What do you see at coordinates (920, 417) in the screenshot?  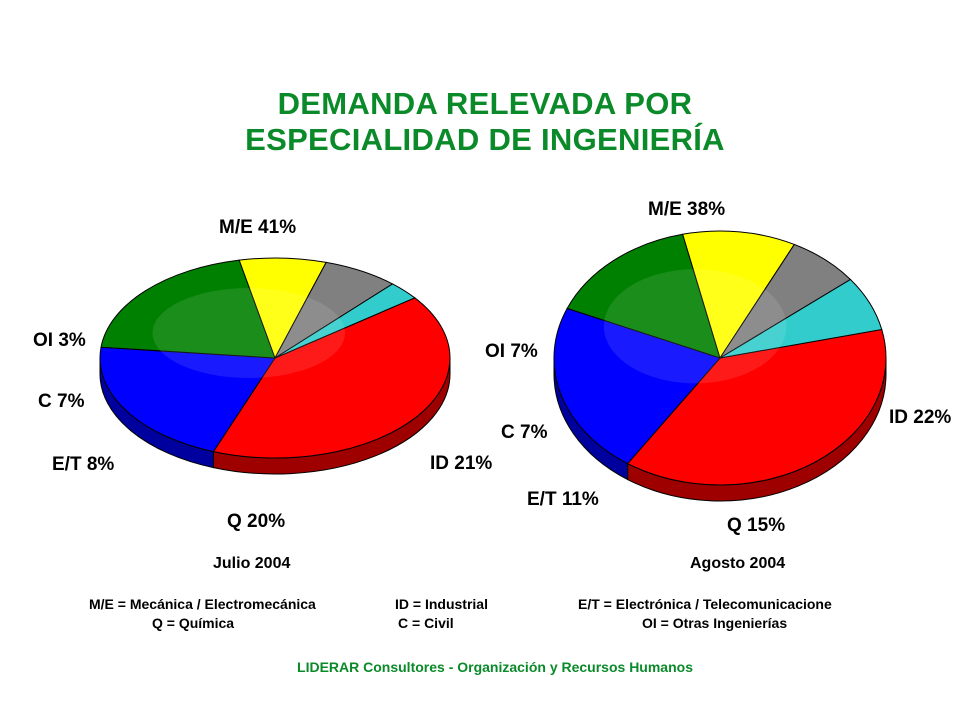 I see `pie1-label-id: ID 22%` at bounding box center [920, 417].